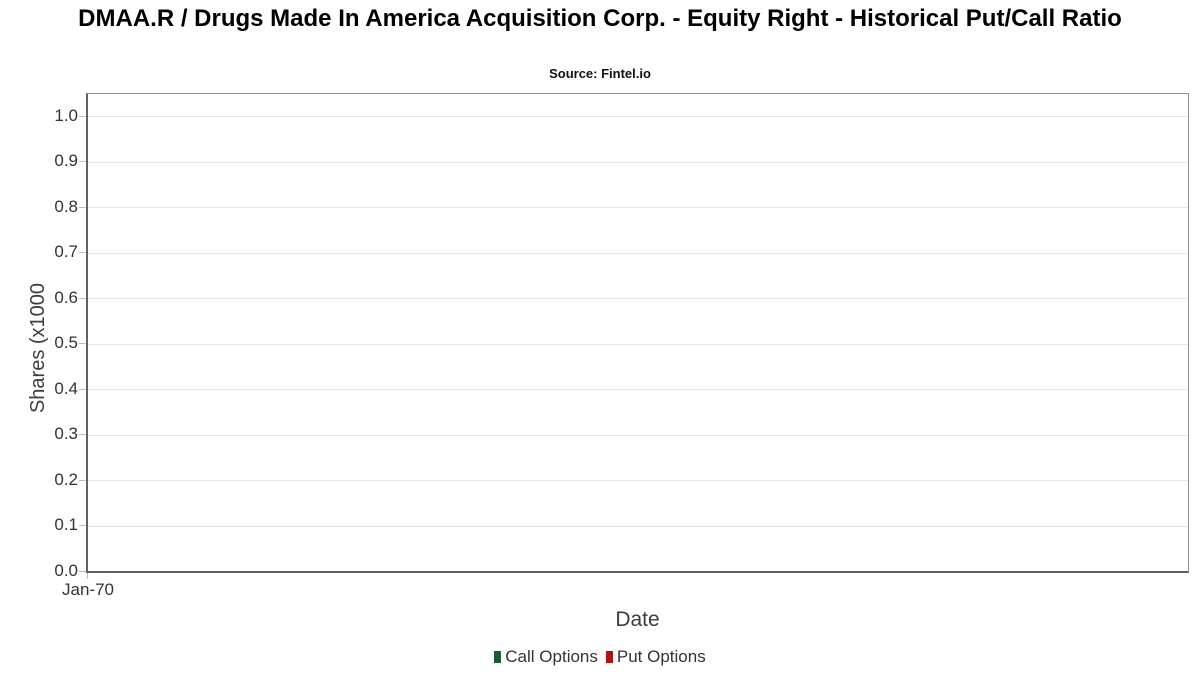 The image size is (1200, 675). I want to click on legend-item-call-options: Call Options, so click(546, 657).